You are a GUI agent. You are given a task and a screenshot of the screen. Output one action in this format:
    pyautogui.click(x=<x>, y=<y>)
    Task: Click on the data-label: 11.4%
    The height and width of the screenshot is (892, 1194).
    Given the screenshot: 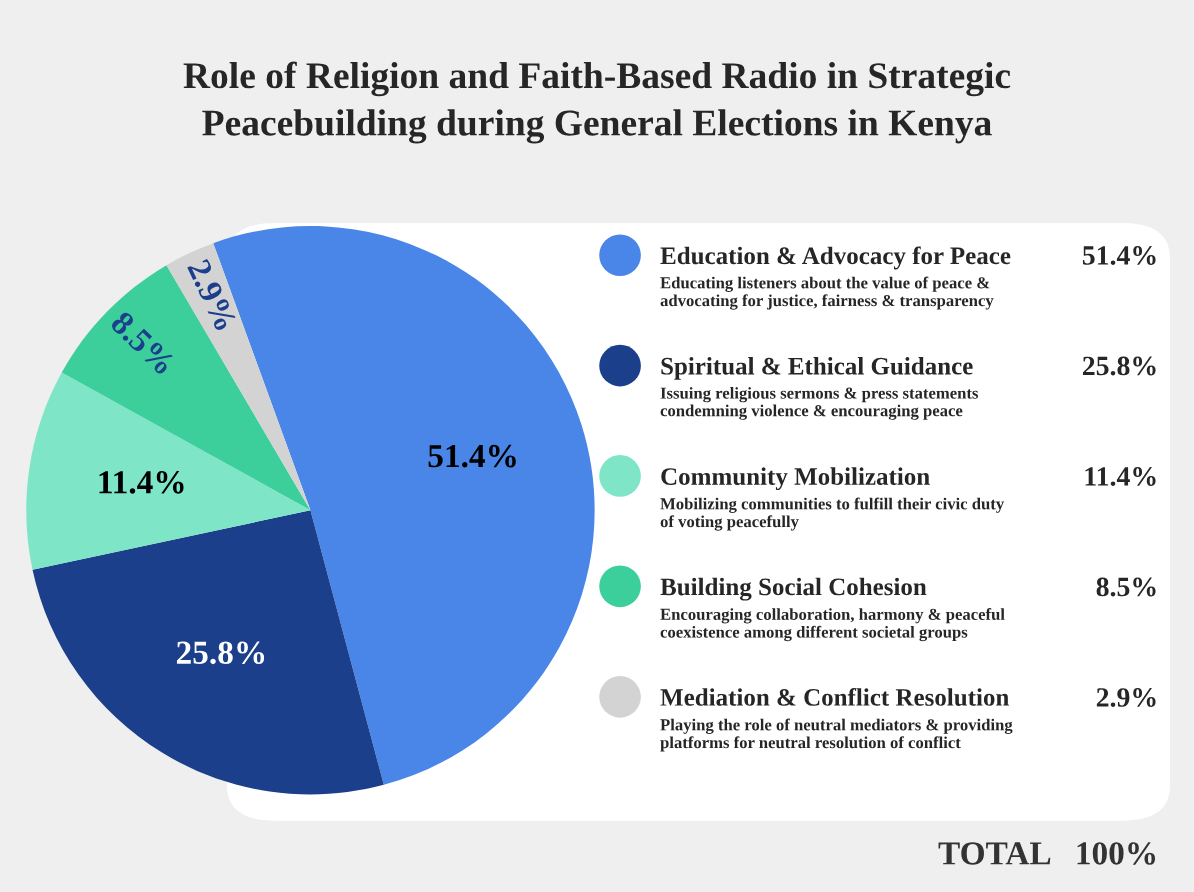 What is the action you would take?
    pyautogui.click(x=141, y=482)
    